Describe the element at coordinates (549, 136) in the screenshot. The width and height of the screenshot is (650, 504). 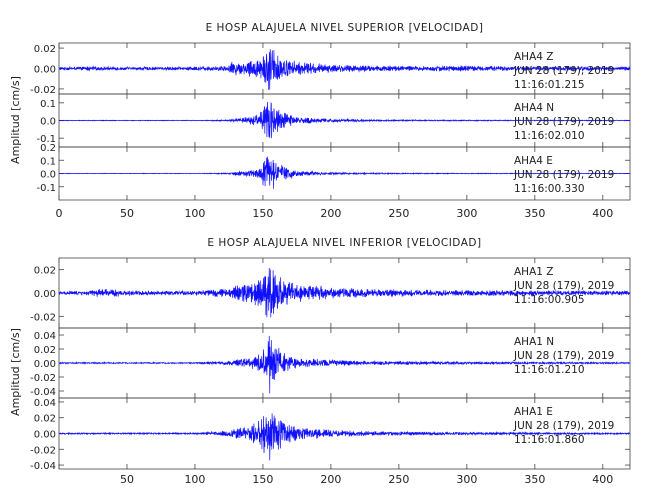
I see `time-label: 11:16:02.010` at that location.